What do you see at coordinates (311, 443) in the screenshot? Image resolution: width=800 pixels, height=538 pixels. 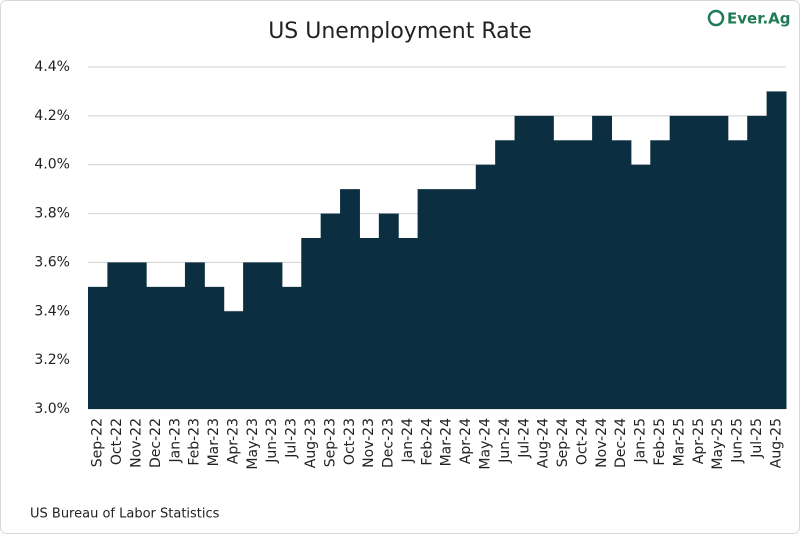 I see `x-tick-label: Aug-23` at bounding box center [311, 443].